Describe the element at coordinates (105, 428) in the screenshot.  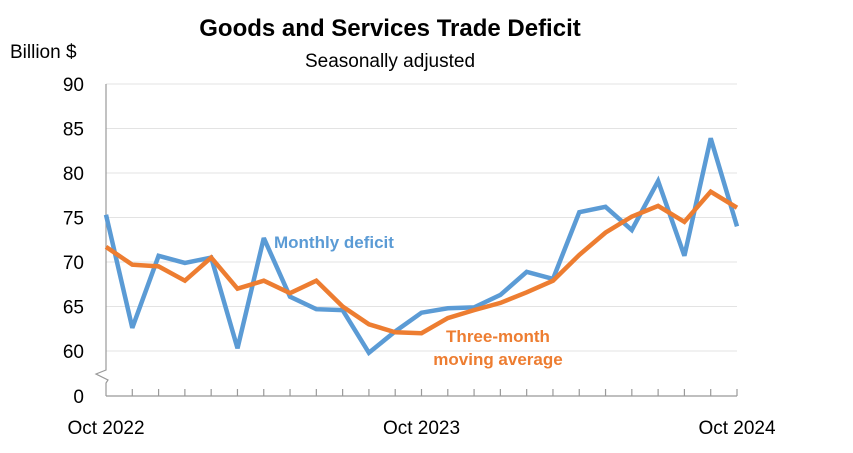
I see `x-tick-label: Oct 2022` at that location.